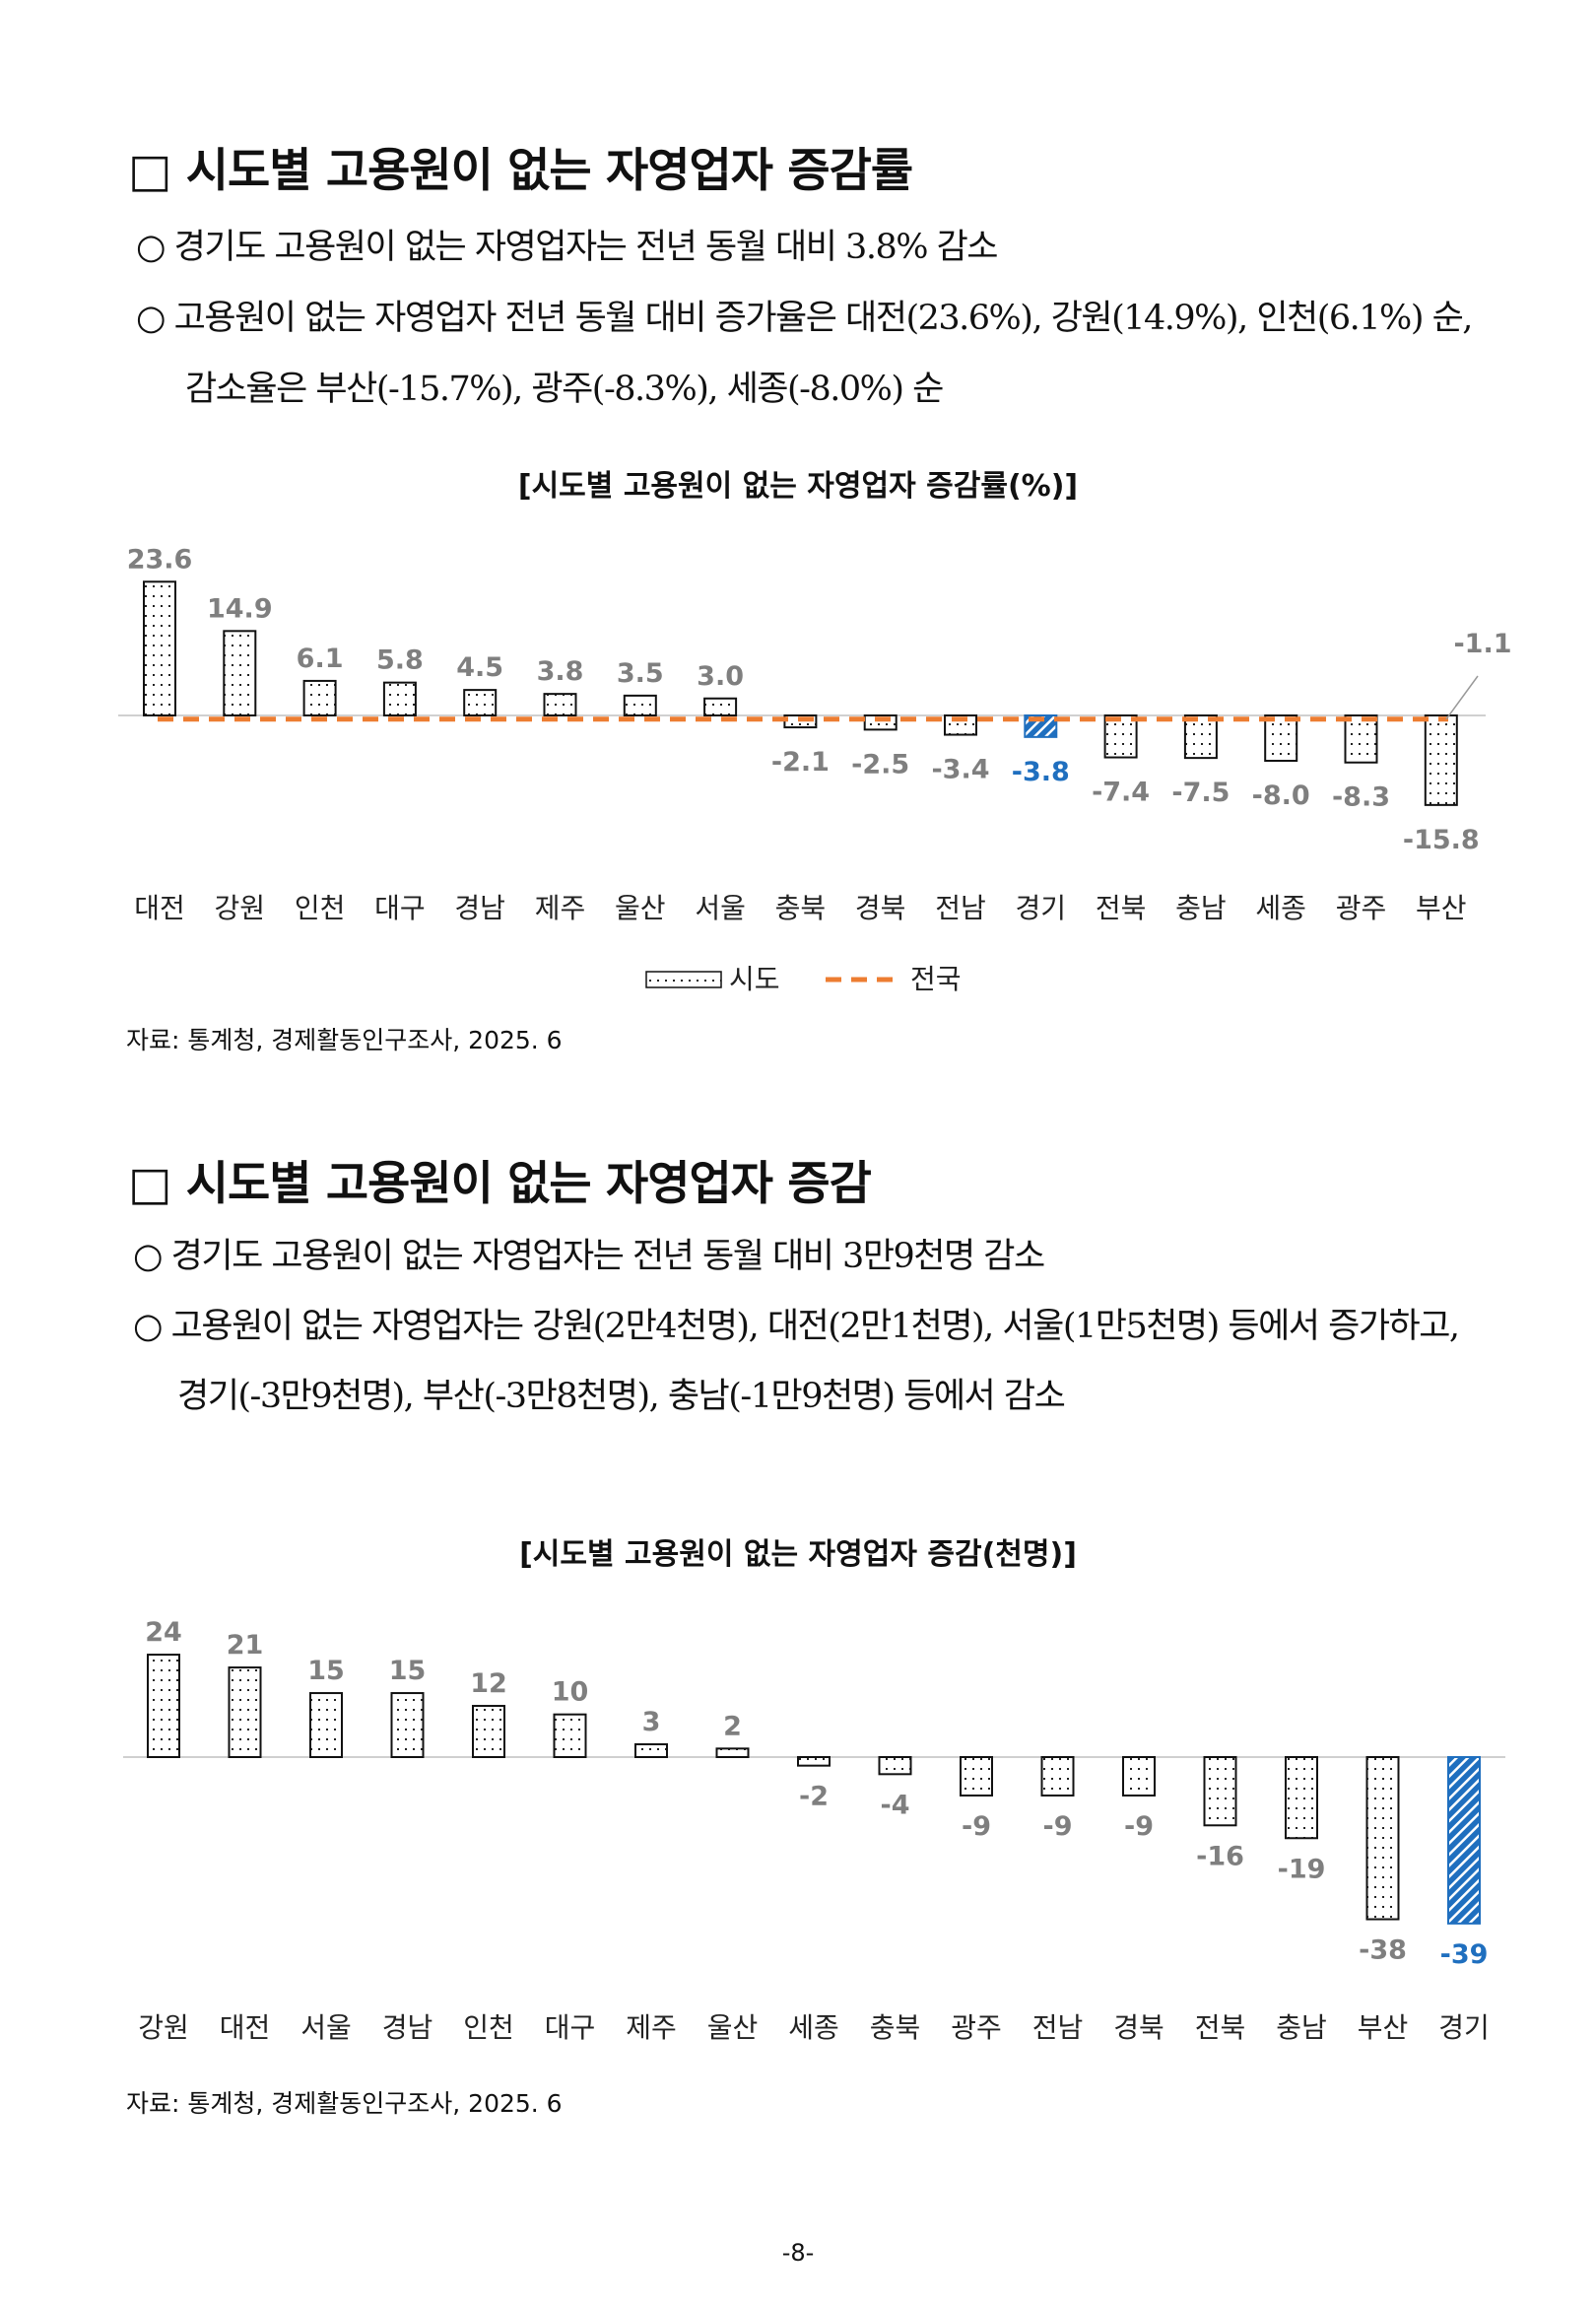  I want to click on section1-source: 자료: 통계청, 경제활동인구조사, 2025. 6, so click(345, 1040).